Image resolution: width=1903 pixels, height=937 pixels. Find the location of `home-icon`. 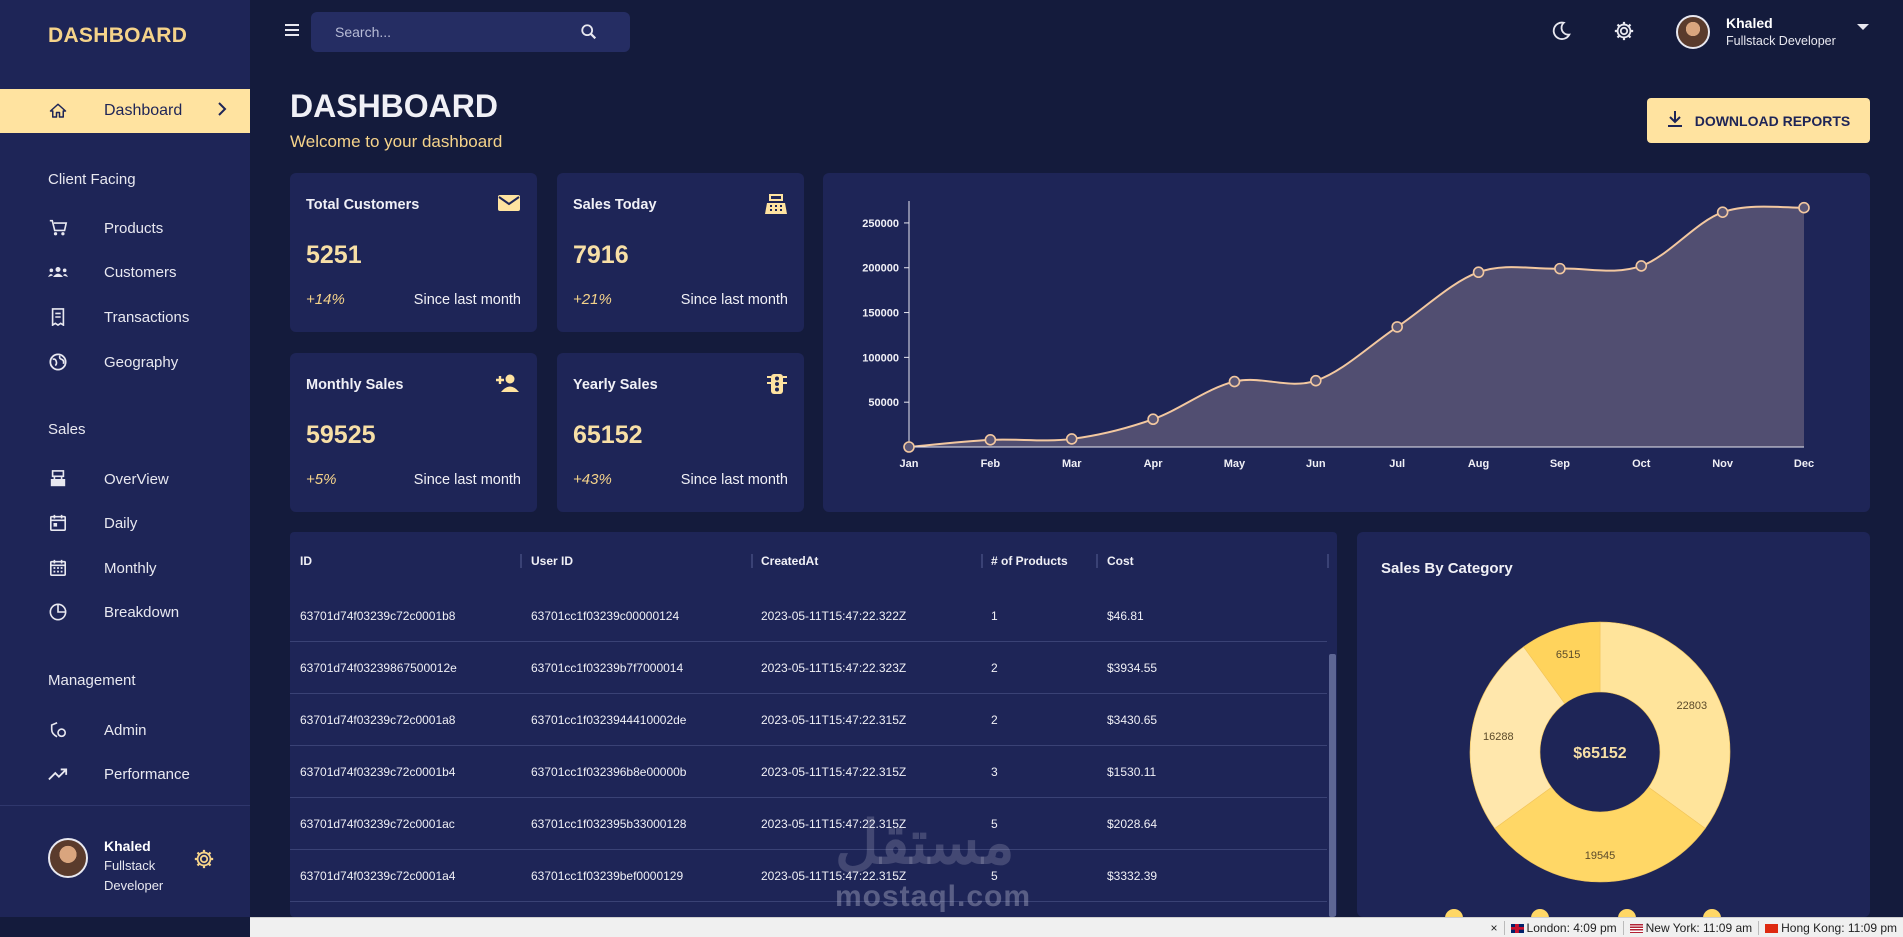

home-icon is located at coordinates (58, 111).